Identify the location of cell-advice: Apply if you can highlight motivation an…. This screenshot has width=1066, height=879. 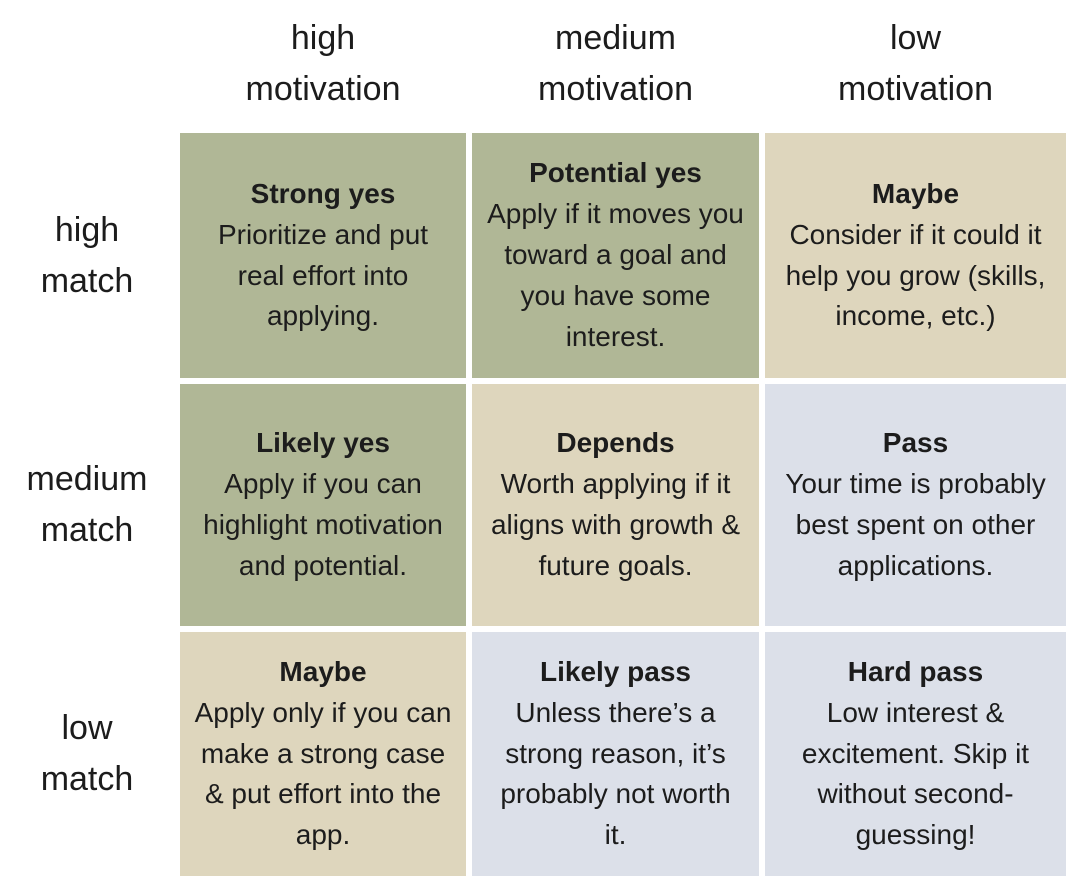
(323, 524).